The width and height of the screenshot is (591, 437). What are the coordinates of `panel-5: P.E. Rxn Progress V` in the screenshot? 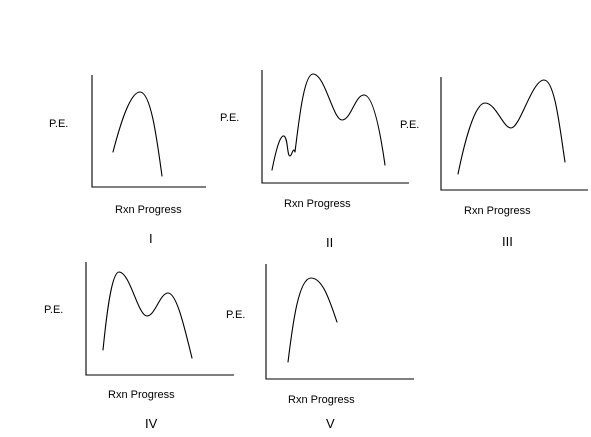 It's located at (320, 347).